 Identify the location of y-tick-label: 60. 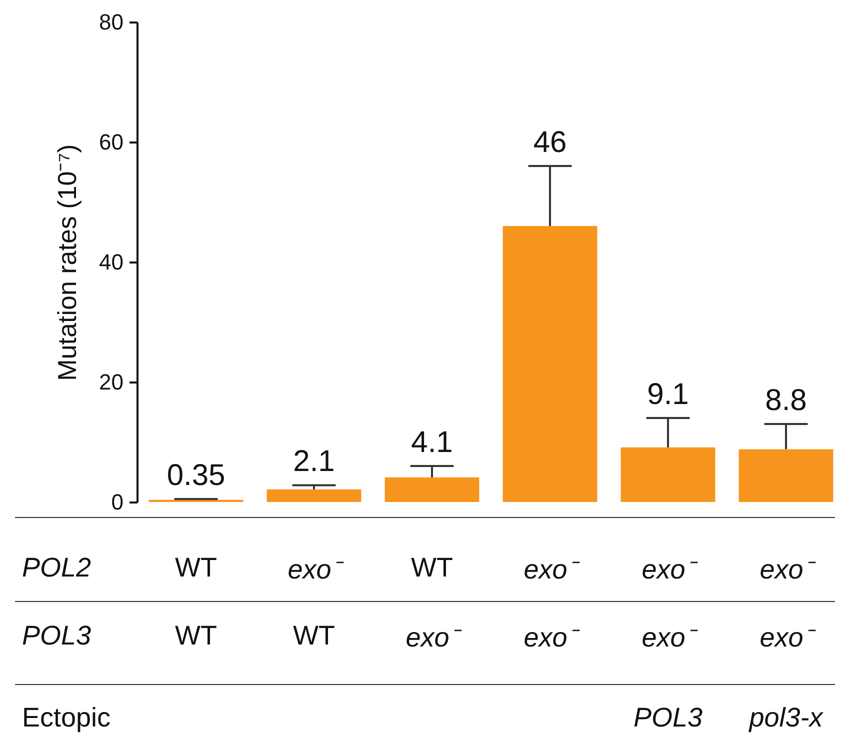
(111, 142).